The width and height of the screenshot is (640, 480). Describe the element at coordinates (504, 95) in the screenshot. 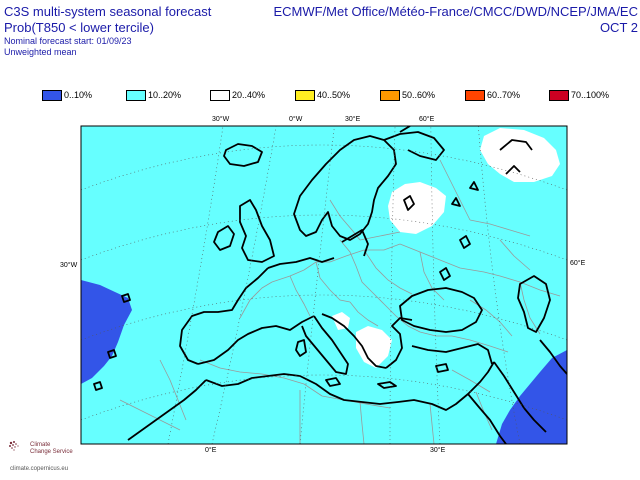

I see `legend-label: 60..70%` at that location.